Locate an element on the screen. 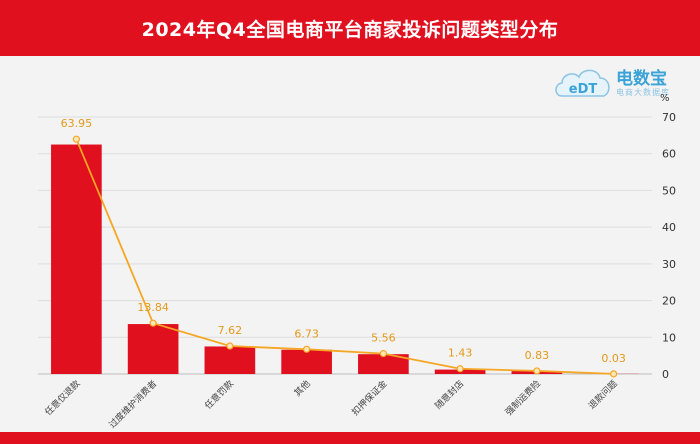  y-axis-unit: % is located at coordinates (665, 98).